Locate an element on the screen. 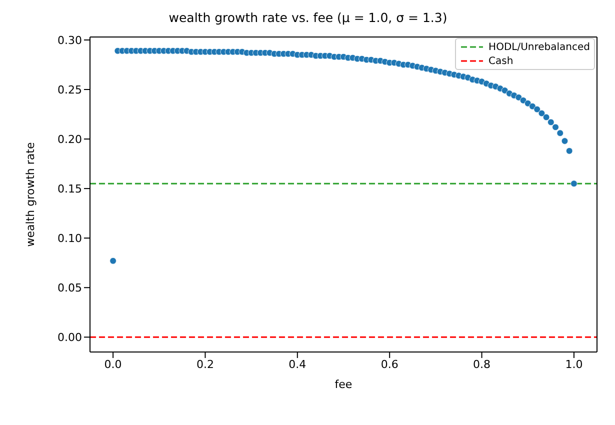  x-tick-label: 0.2 is located at coordinates (205, 364).